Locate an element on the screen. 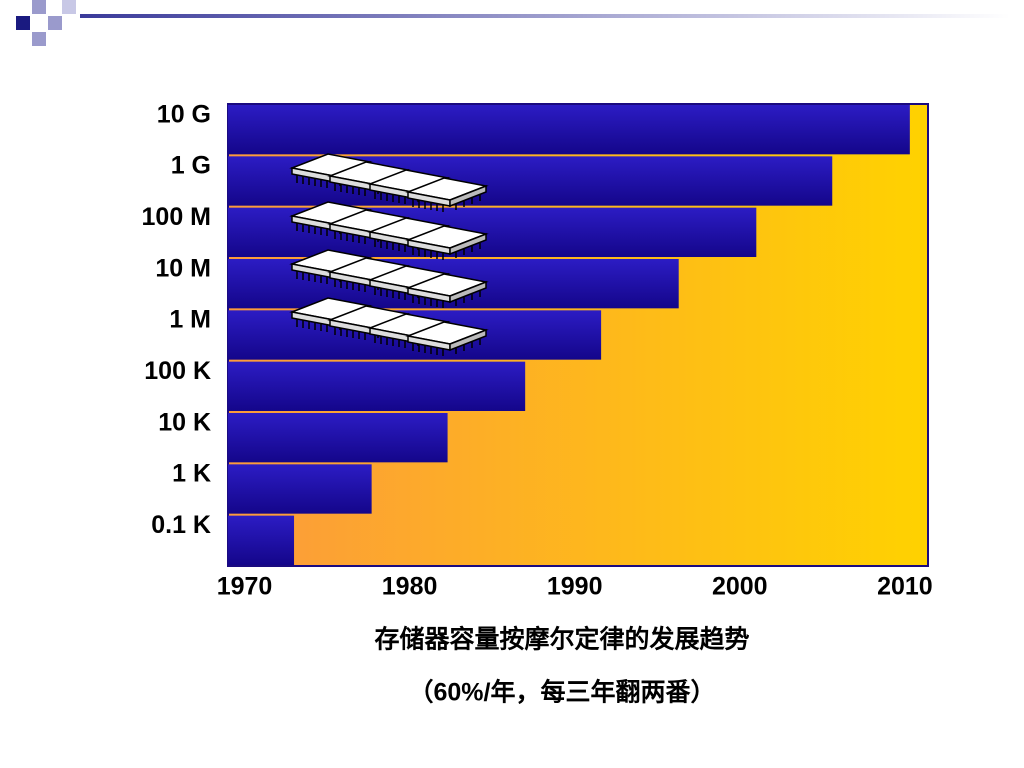  y-tick-label: 1 M is located at coordinates (190, 320).